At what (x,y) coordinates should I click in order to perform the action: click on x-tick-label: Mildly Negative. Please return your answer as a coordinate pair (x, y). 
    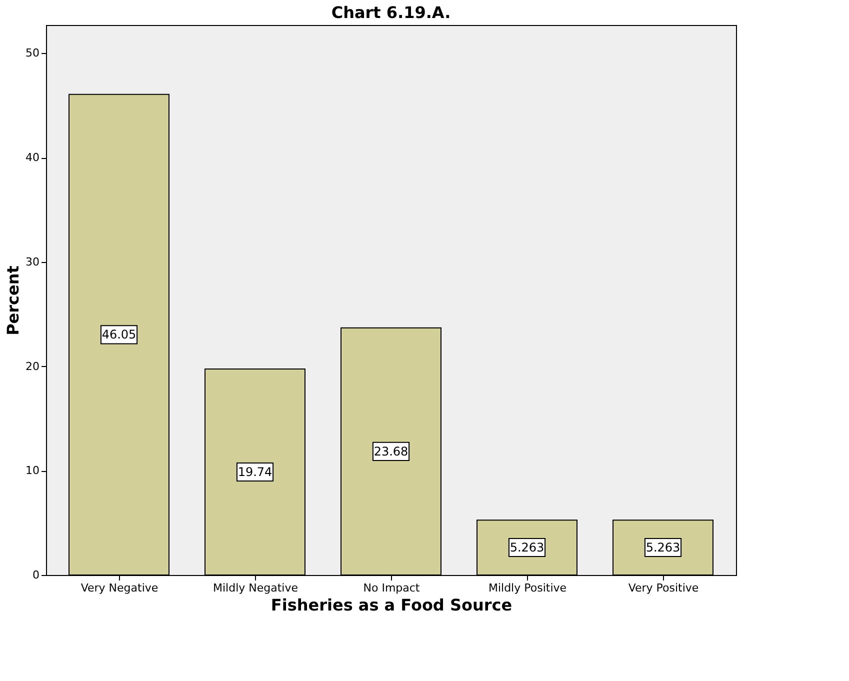
    Looking at the image, I should click on (255, 588).